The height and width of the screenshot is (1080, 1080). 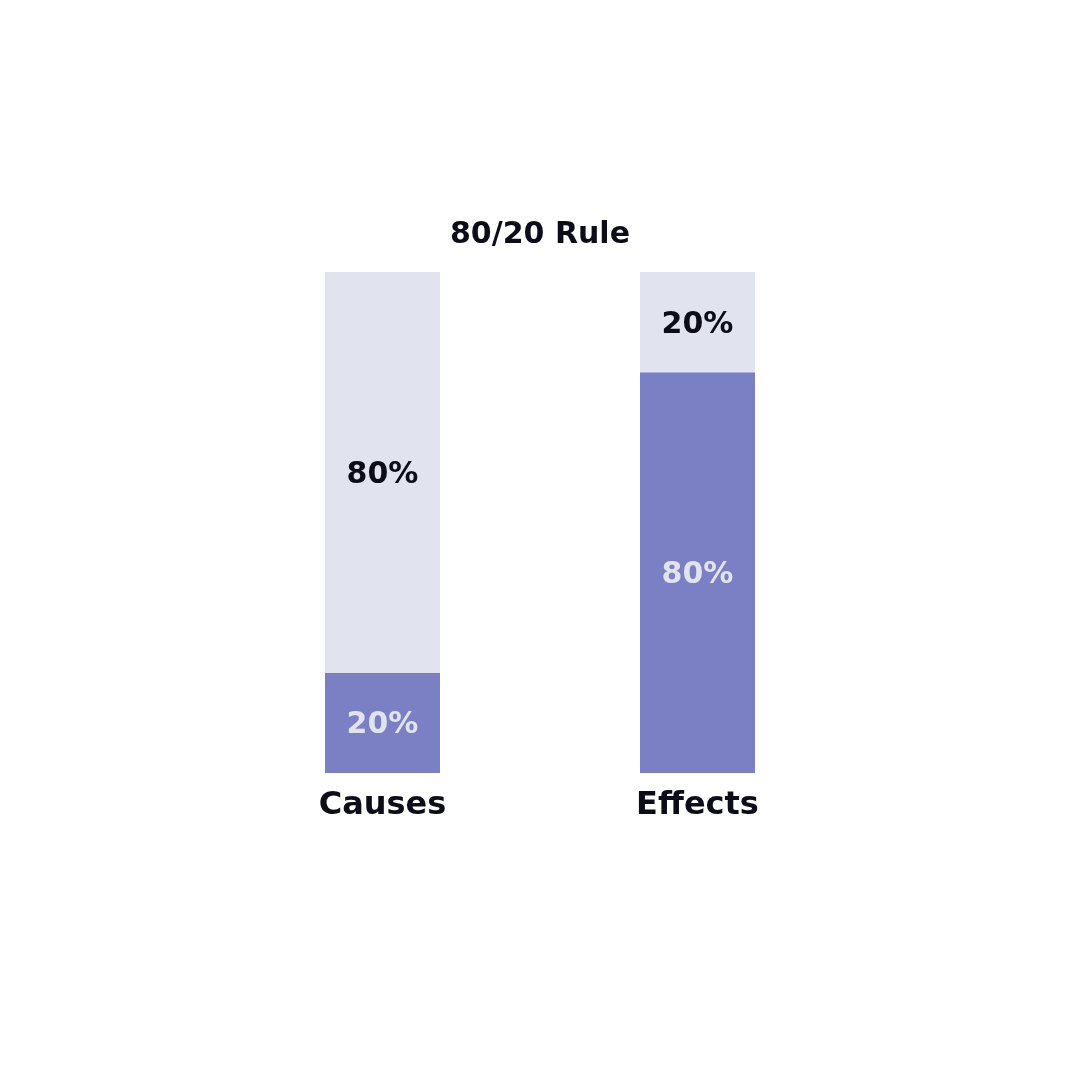 I want to click on x-tick-label: Effects, so click(x=697, y=803).